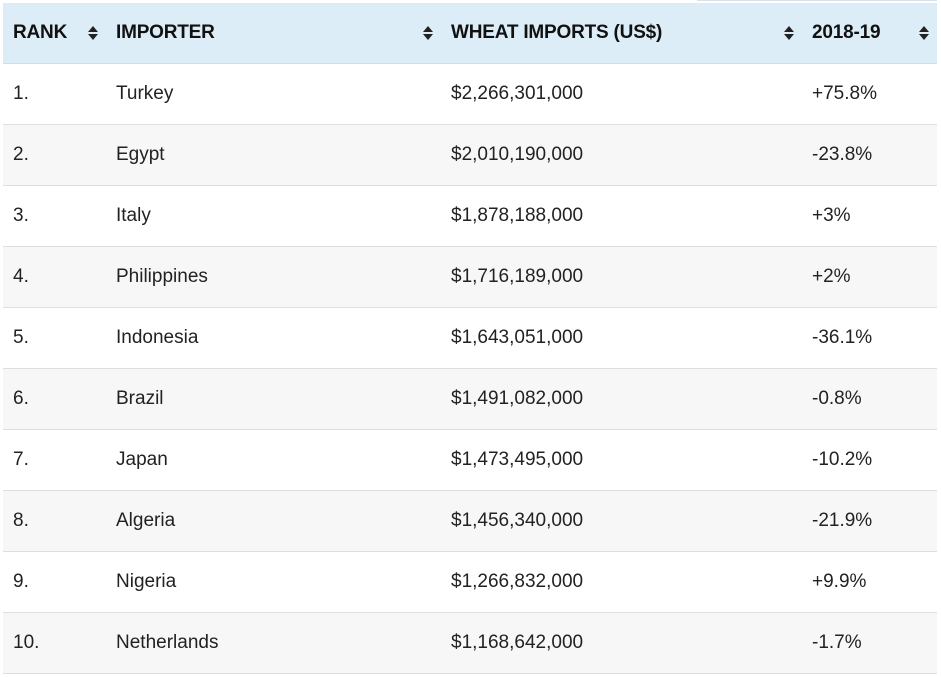 The width and height of the screenshot is (941, 677). I want to click on sort-rank-button: RANK, so click(54, 33).